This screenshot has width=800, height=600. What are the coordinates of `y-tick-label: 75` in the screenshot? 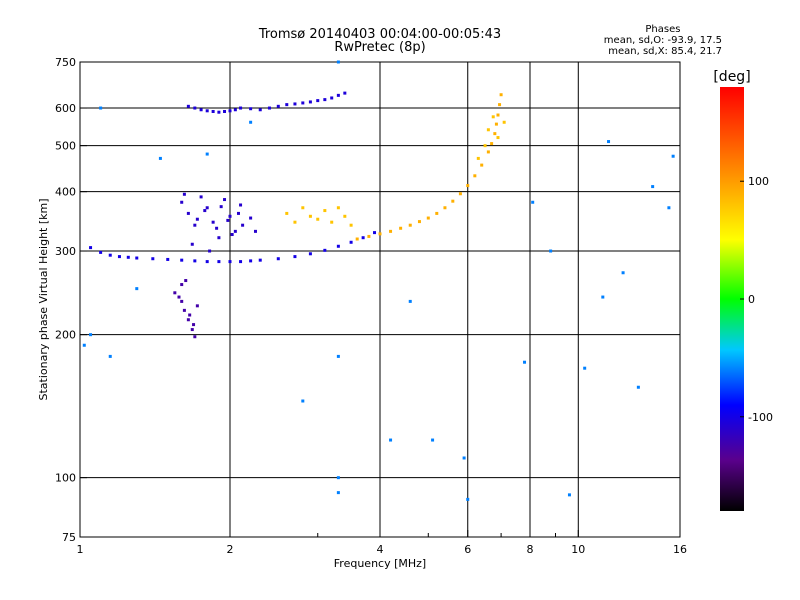 It's located at (69, 537).